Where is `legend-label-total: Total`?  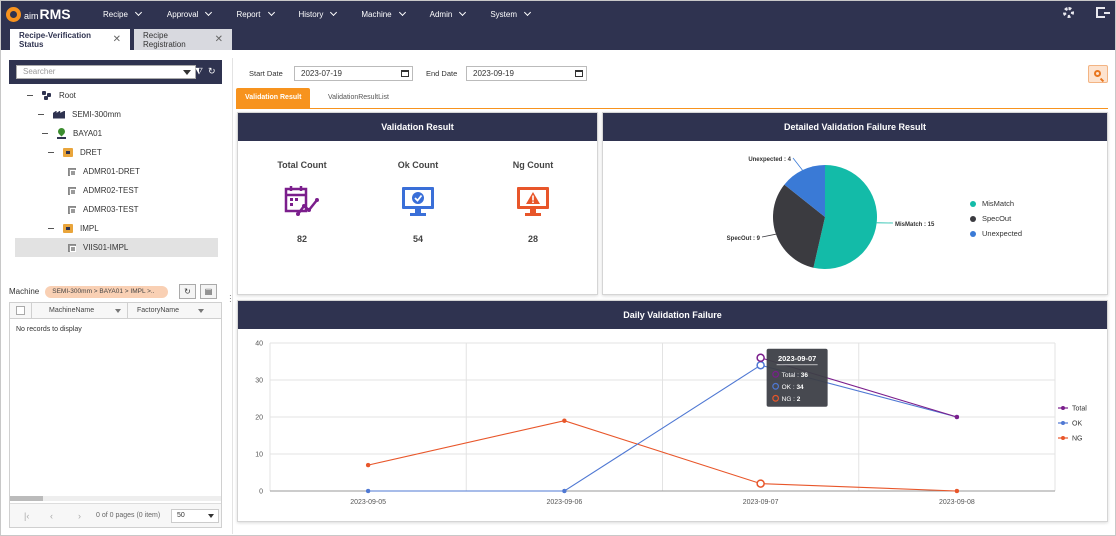
legend-label-total: Total is located at coordinates (1079, 409).